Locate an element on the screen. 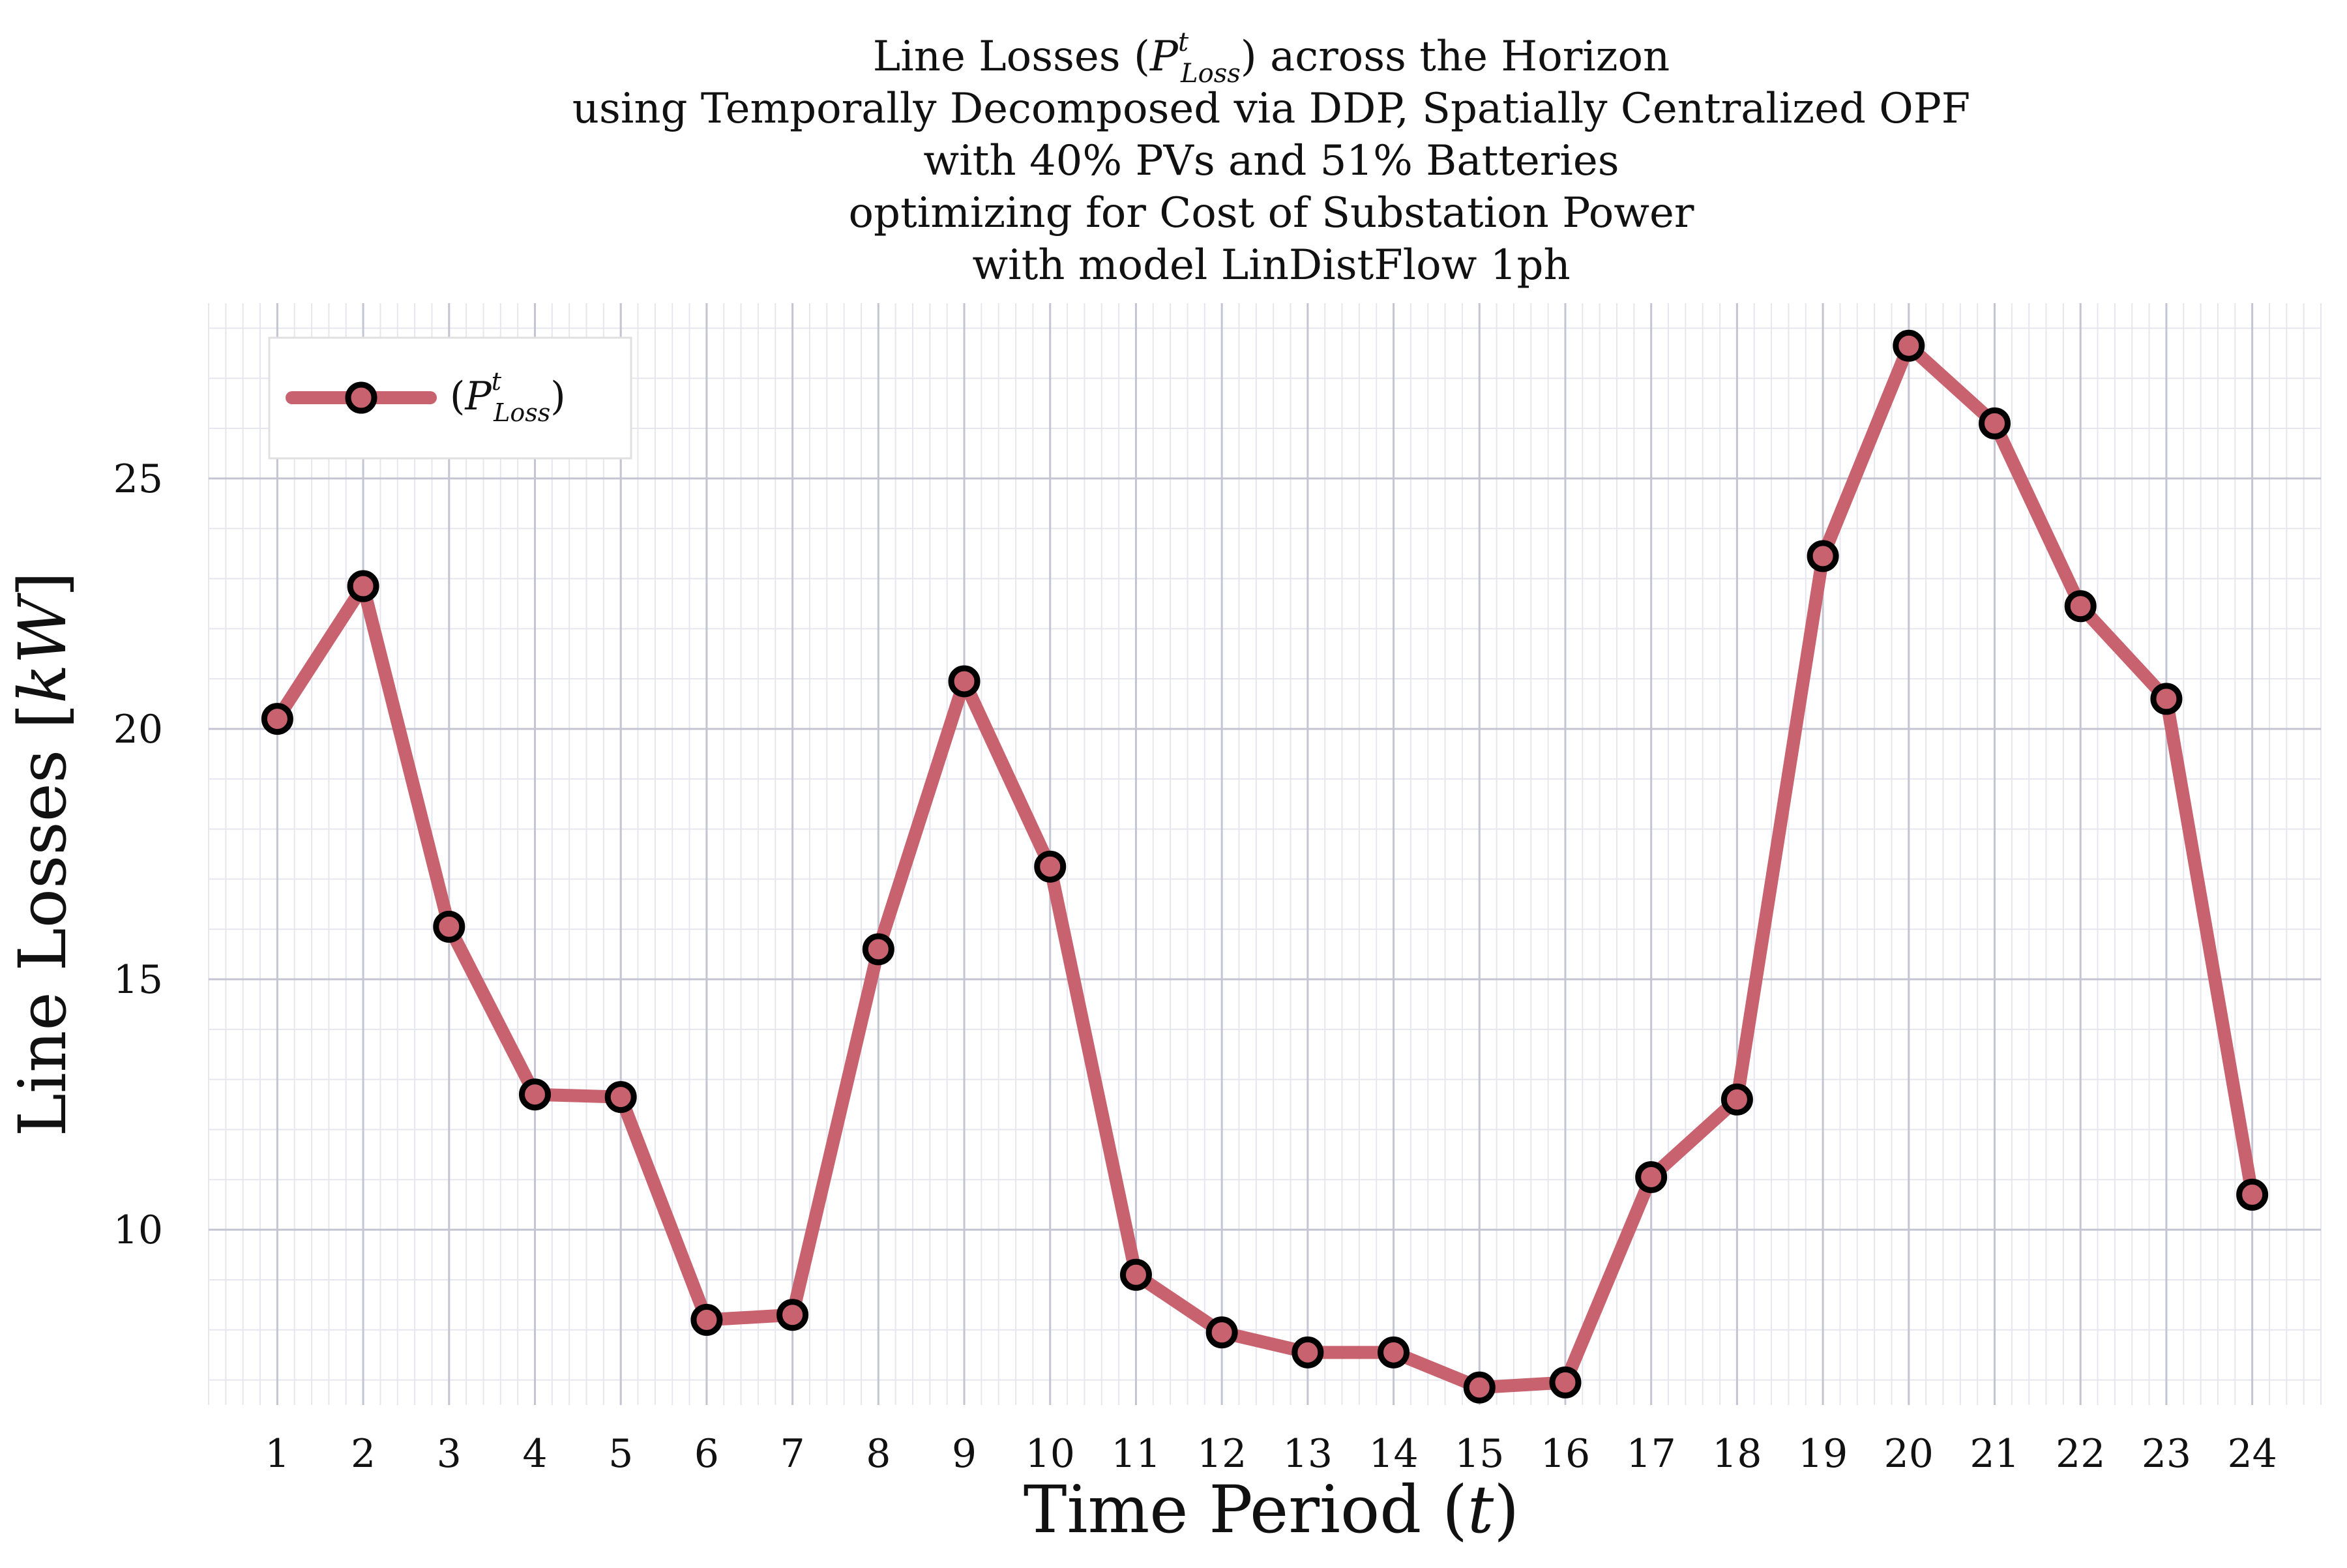 The image size is (2347, 1568). x-tick-label: 6 is located at coordinates (706, 1454).